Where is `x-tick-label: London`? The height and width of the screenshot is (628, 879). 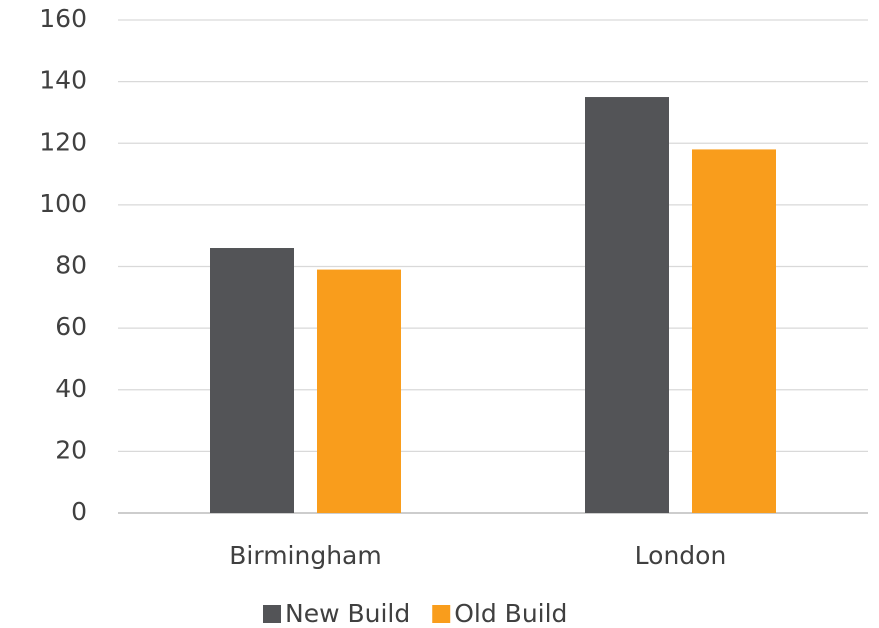 x-tick-label: London is located at coordinates (681, 555).